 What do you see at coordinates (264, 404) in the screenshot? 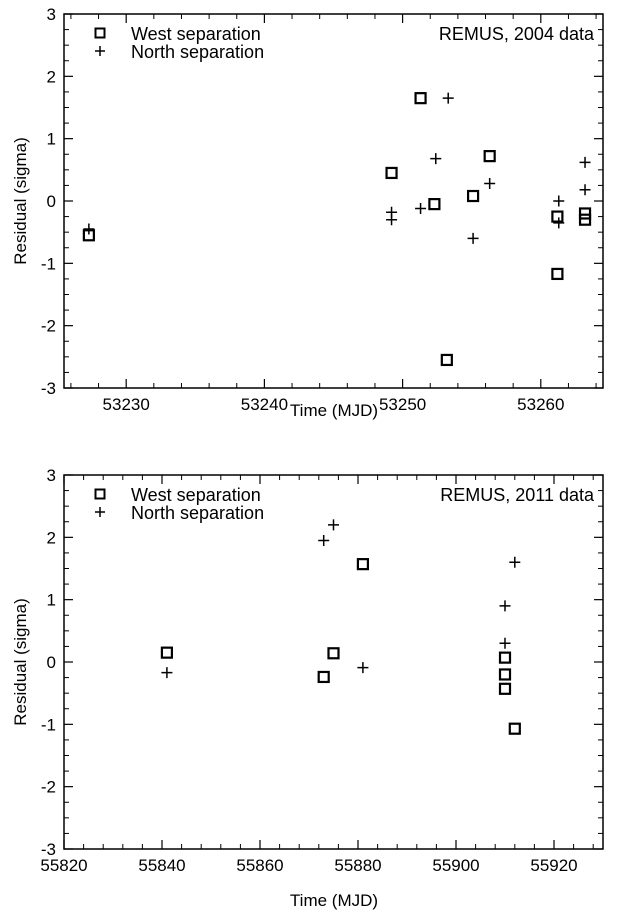
I see `x-tick-label: 53240` at bounding box center [264, 404].